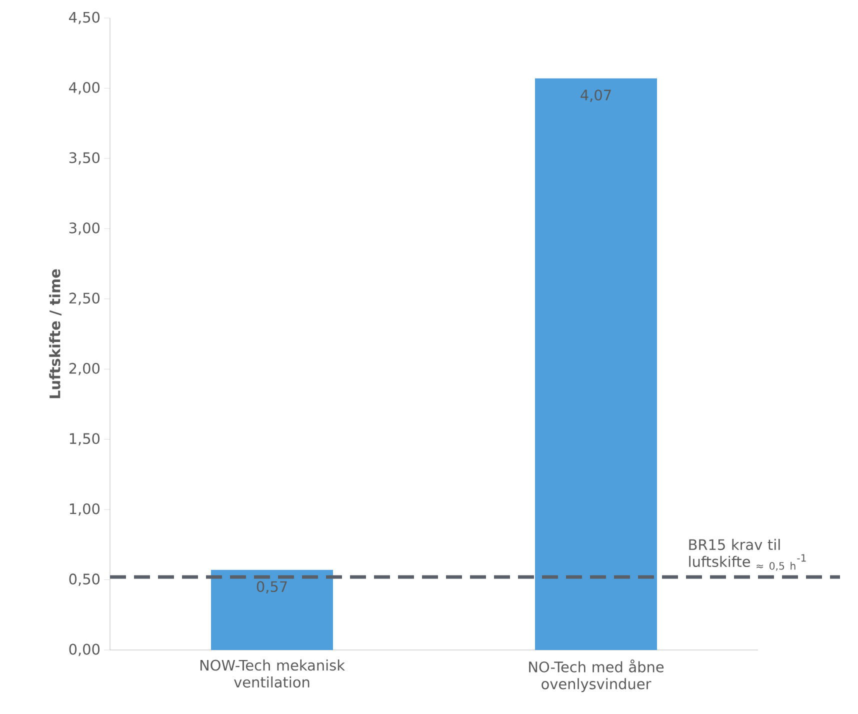 The height and width of the screenshot is (714, 858). What do you see at coordinates (84, 580) in the screenshot?
I see `y-tick-label: 0,50` at bounding box center [84, 580].